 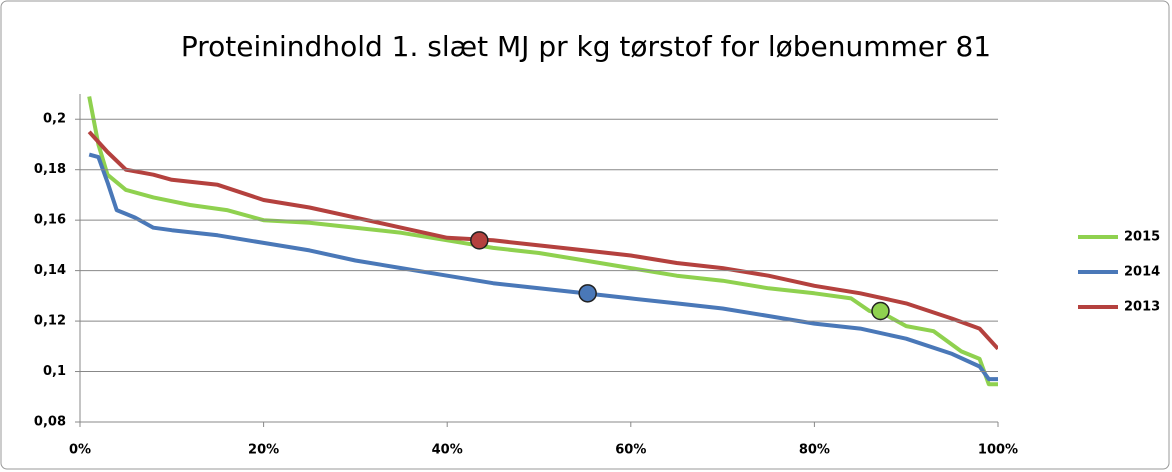 I want to click on y-tick-label: 0,18, so click(x=50, y=169).